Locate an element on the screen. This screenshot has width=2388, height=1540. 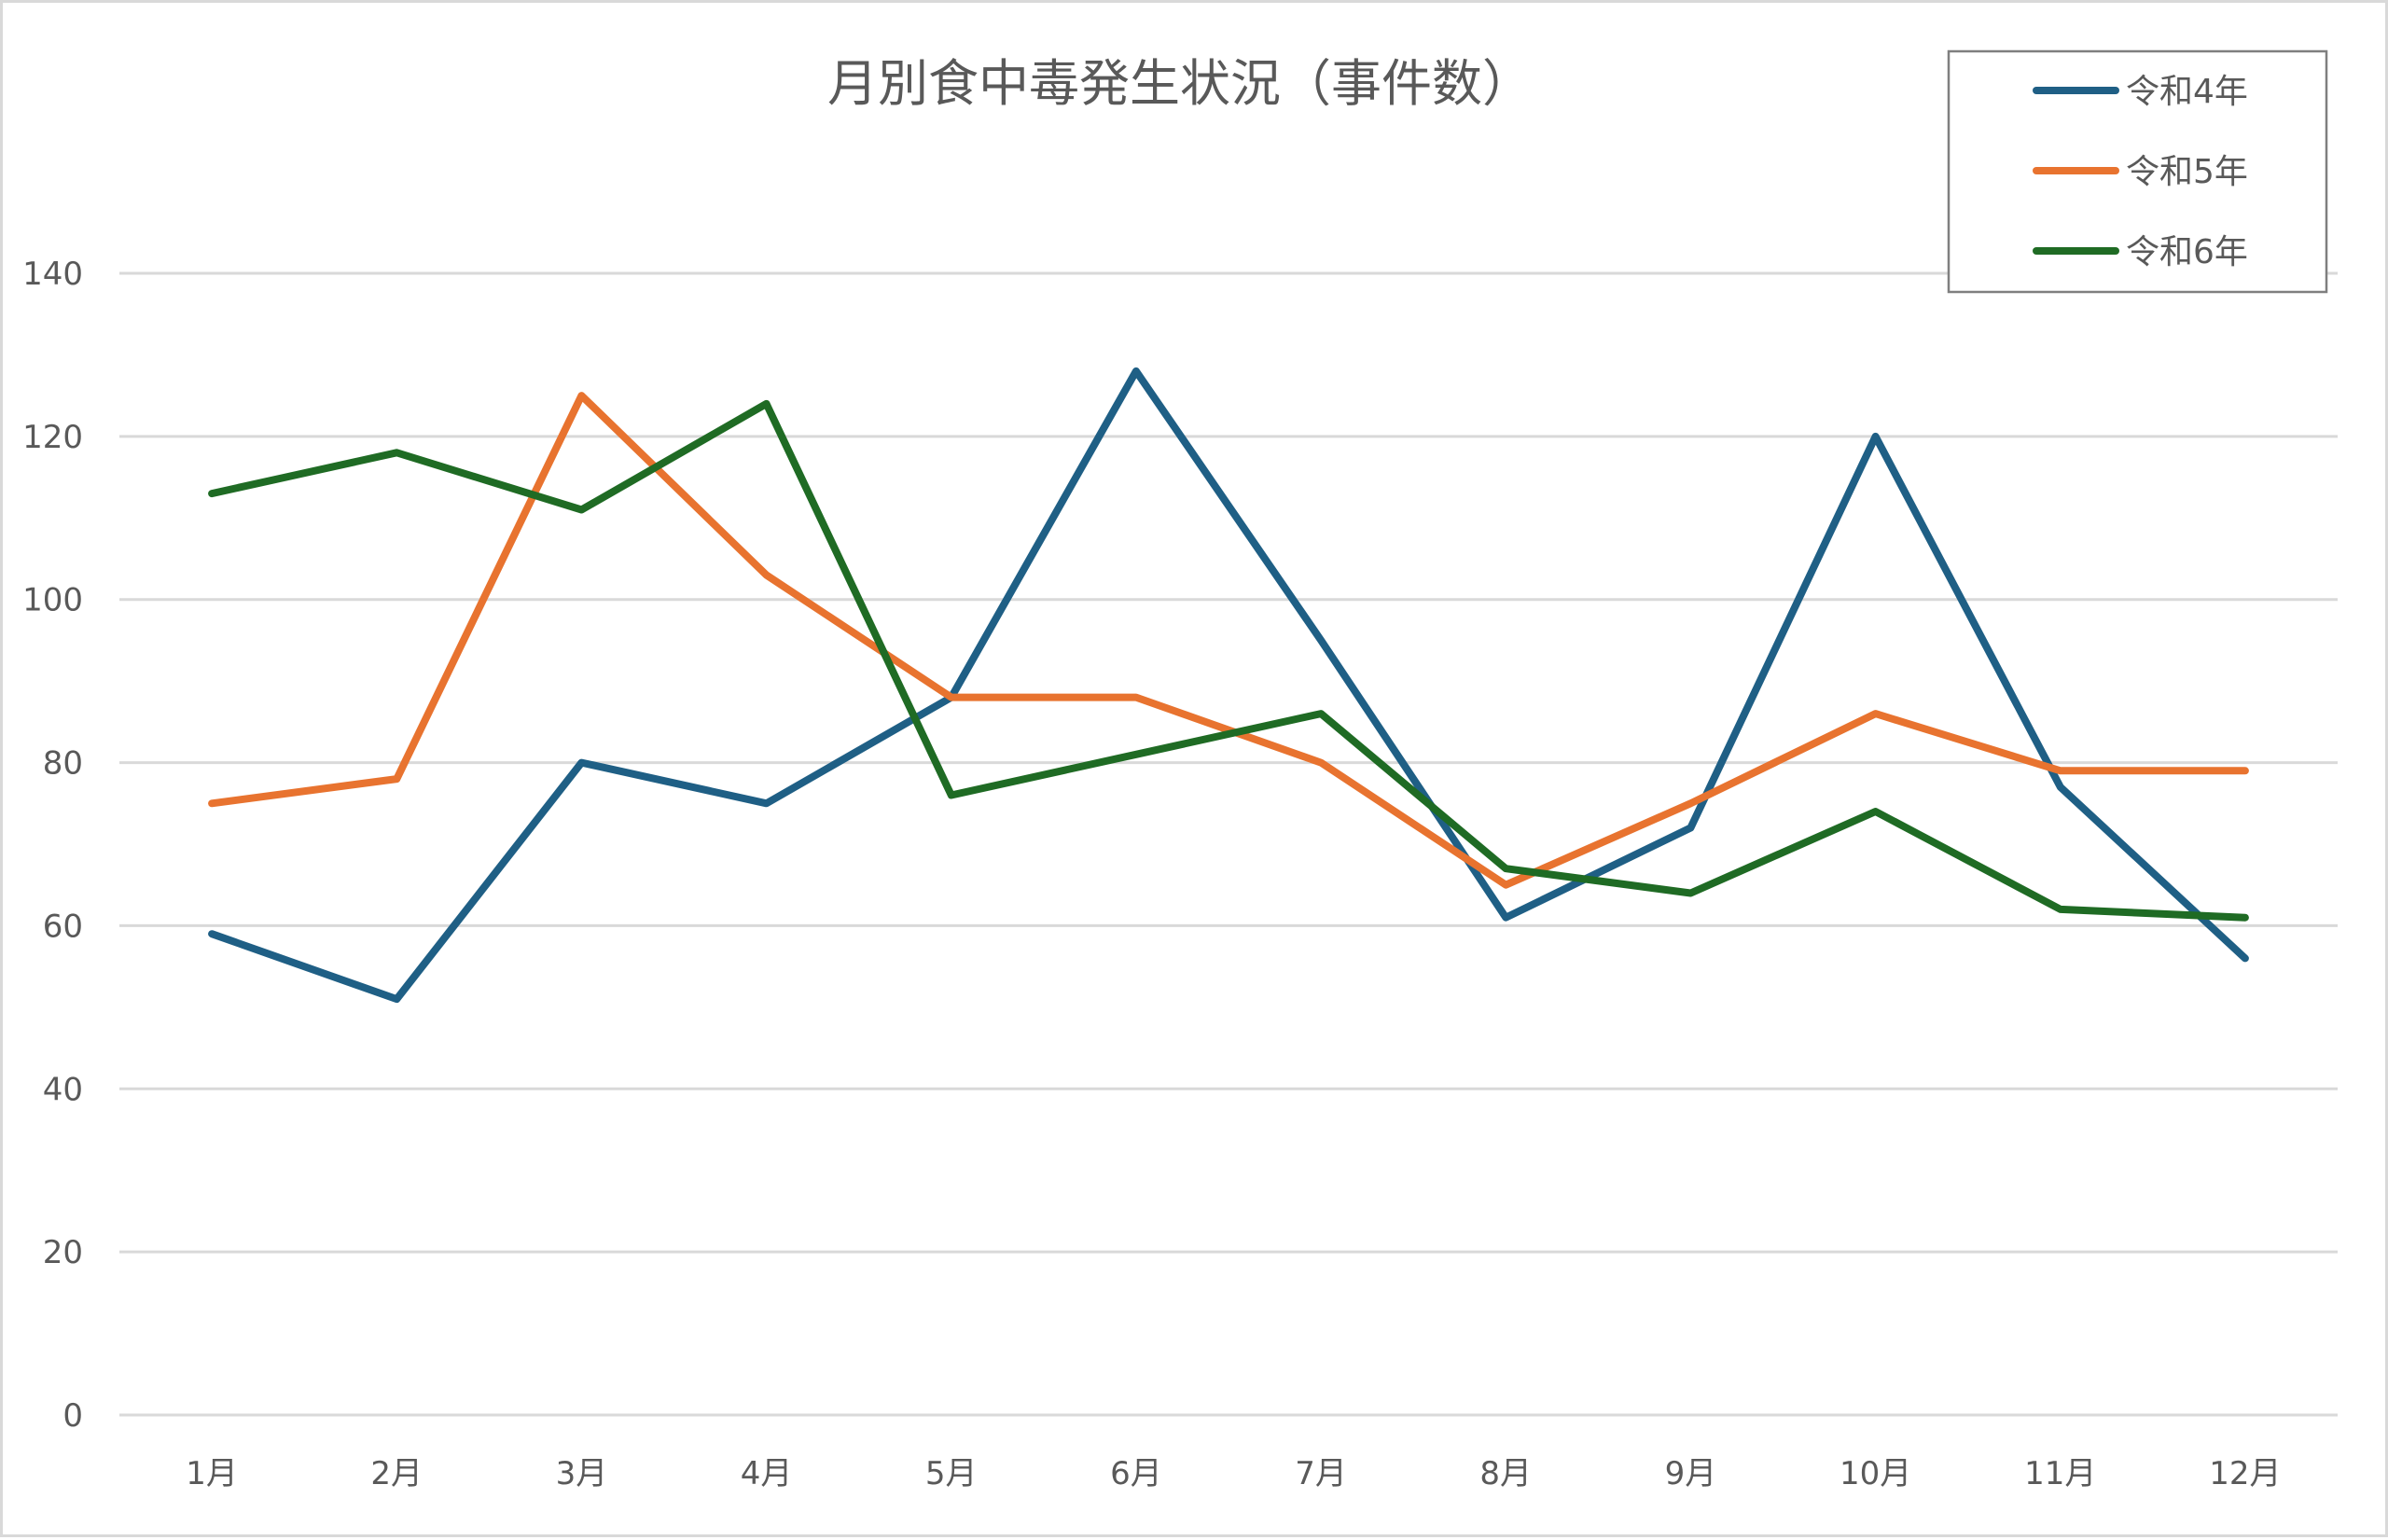
x-axis-tick-labels: 1月 2月 3月 4月 5月 6月 7月 8月 9月 10月 11月 12月 is located at coordinates (1233, 1473).